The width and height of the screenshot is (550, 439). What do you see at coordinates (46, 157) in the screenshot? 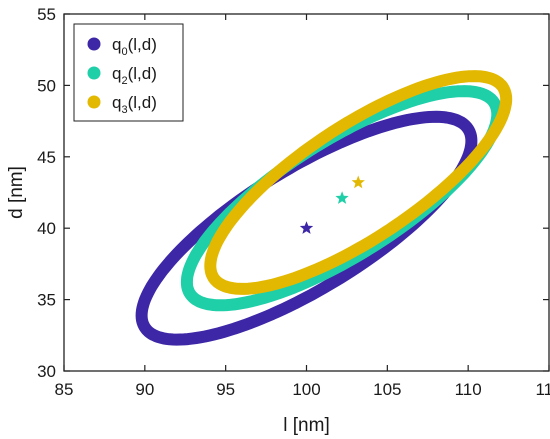
I see `y-tick-label: 45` at bounding box center [46, 157].